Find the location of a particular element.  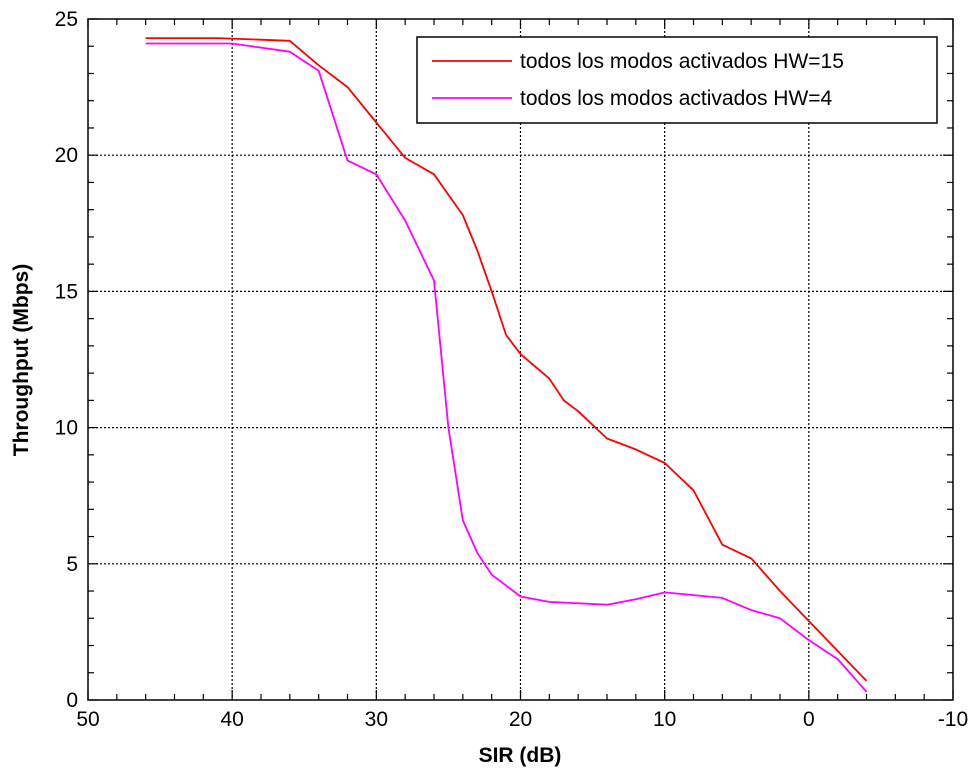

y-tick-label: 5 is located at coordinates (72, 564).